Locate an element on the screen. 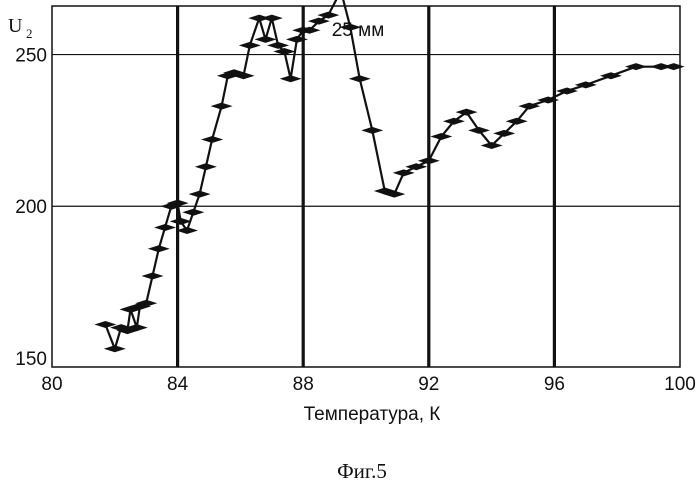  x-tick-label-92: 92 is located at coordinates (428, 384).